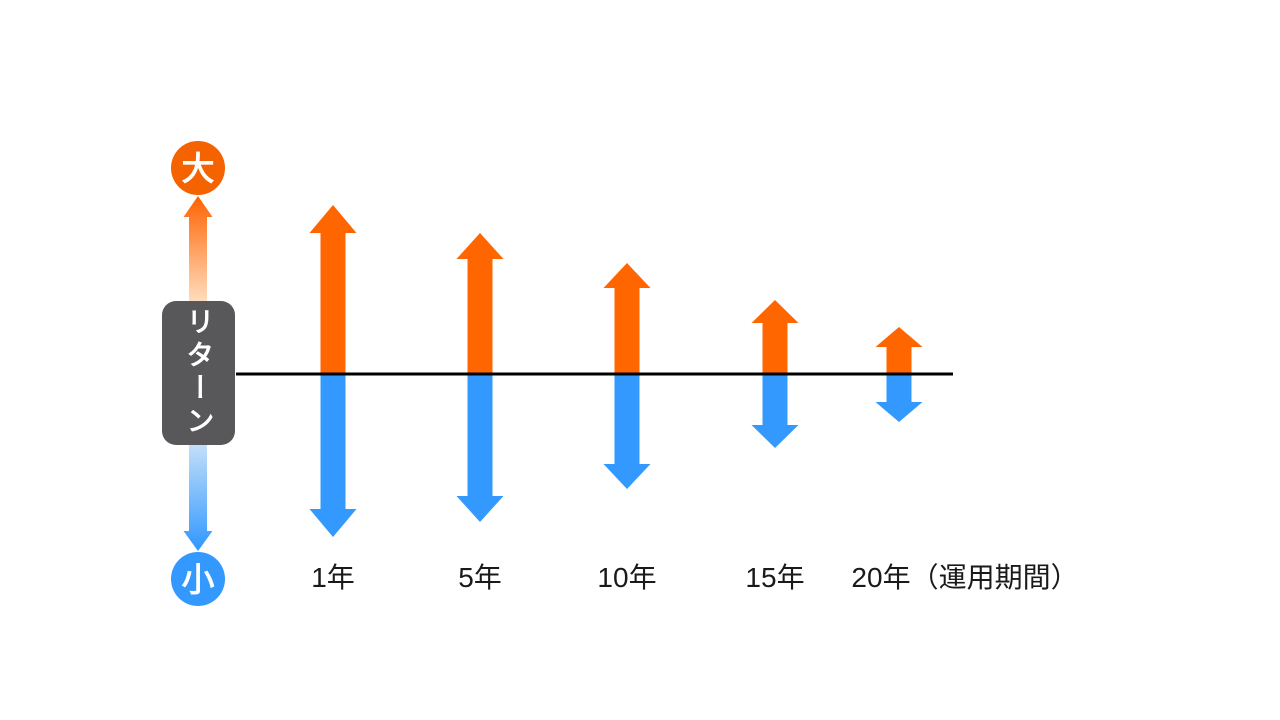 The width and height of the screenshot is (1280, 720). I want to click on x-axis-label-5年: 5年, so click(480, 577).